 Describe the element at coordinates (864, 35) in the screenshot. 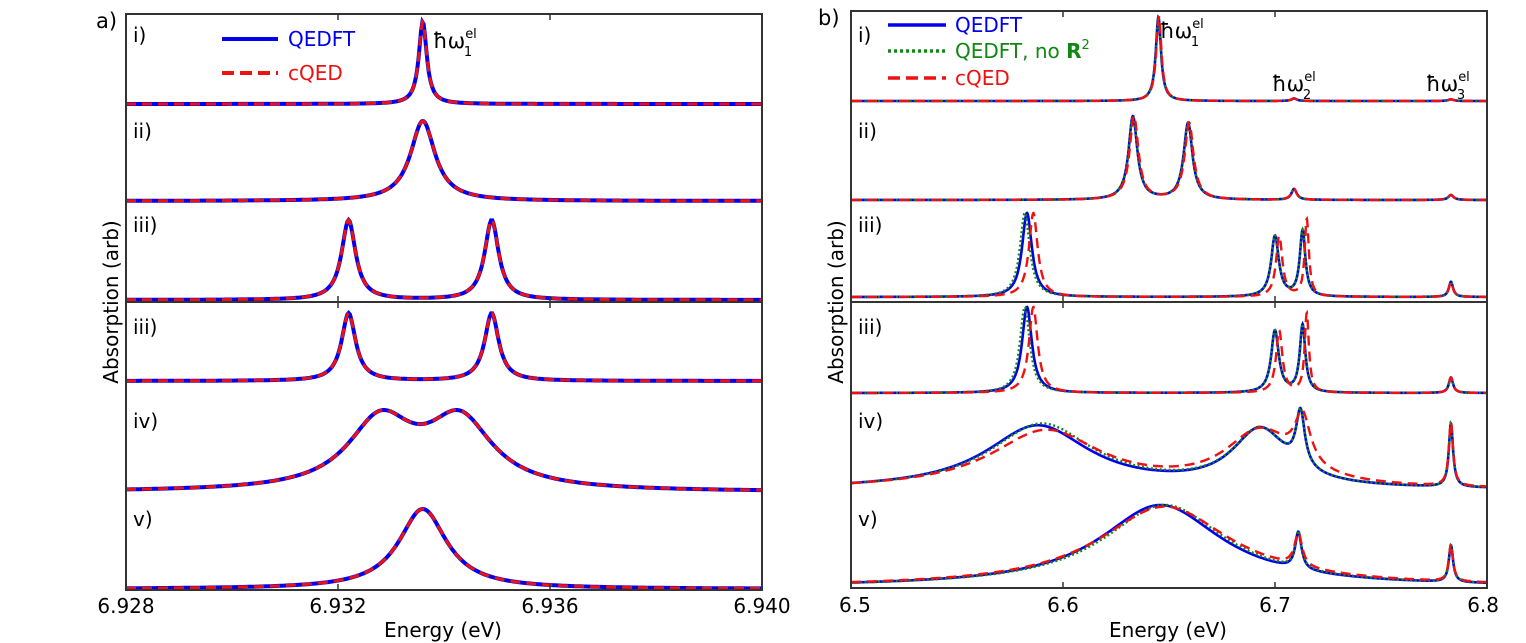

I see `trace-label-b-1-1: i)` at that location.